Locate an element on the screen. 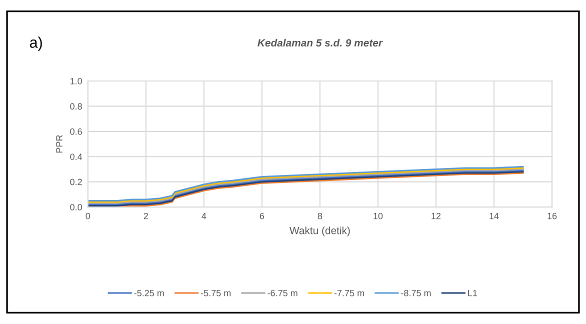 This screenshot has width=586, height=324. x-tick-label: 8 is located at coordinates (320, 216).